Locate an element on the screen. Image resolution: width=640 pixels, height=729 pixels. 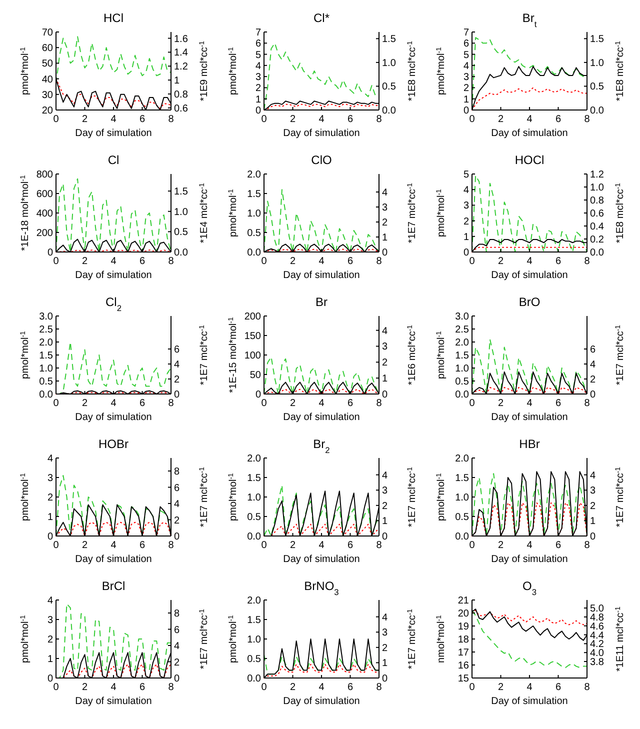
y-tick-label: 6 is located at coordinates (466, 44).